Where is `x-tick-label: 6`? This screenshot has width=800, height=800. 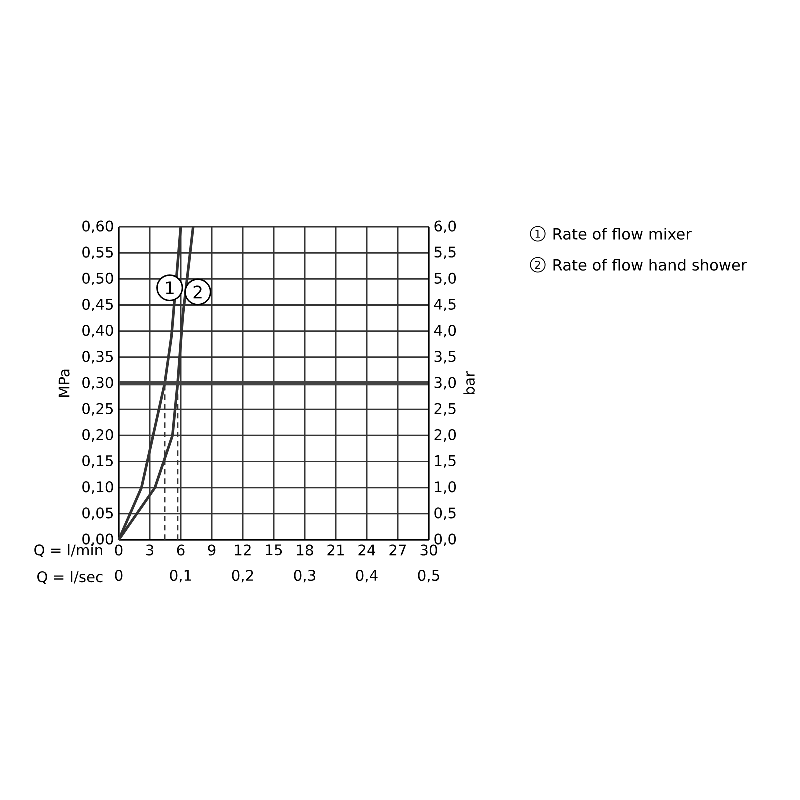
x-tick-label: 6 is located at coordinates (181, 550).